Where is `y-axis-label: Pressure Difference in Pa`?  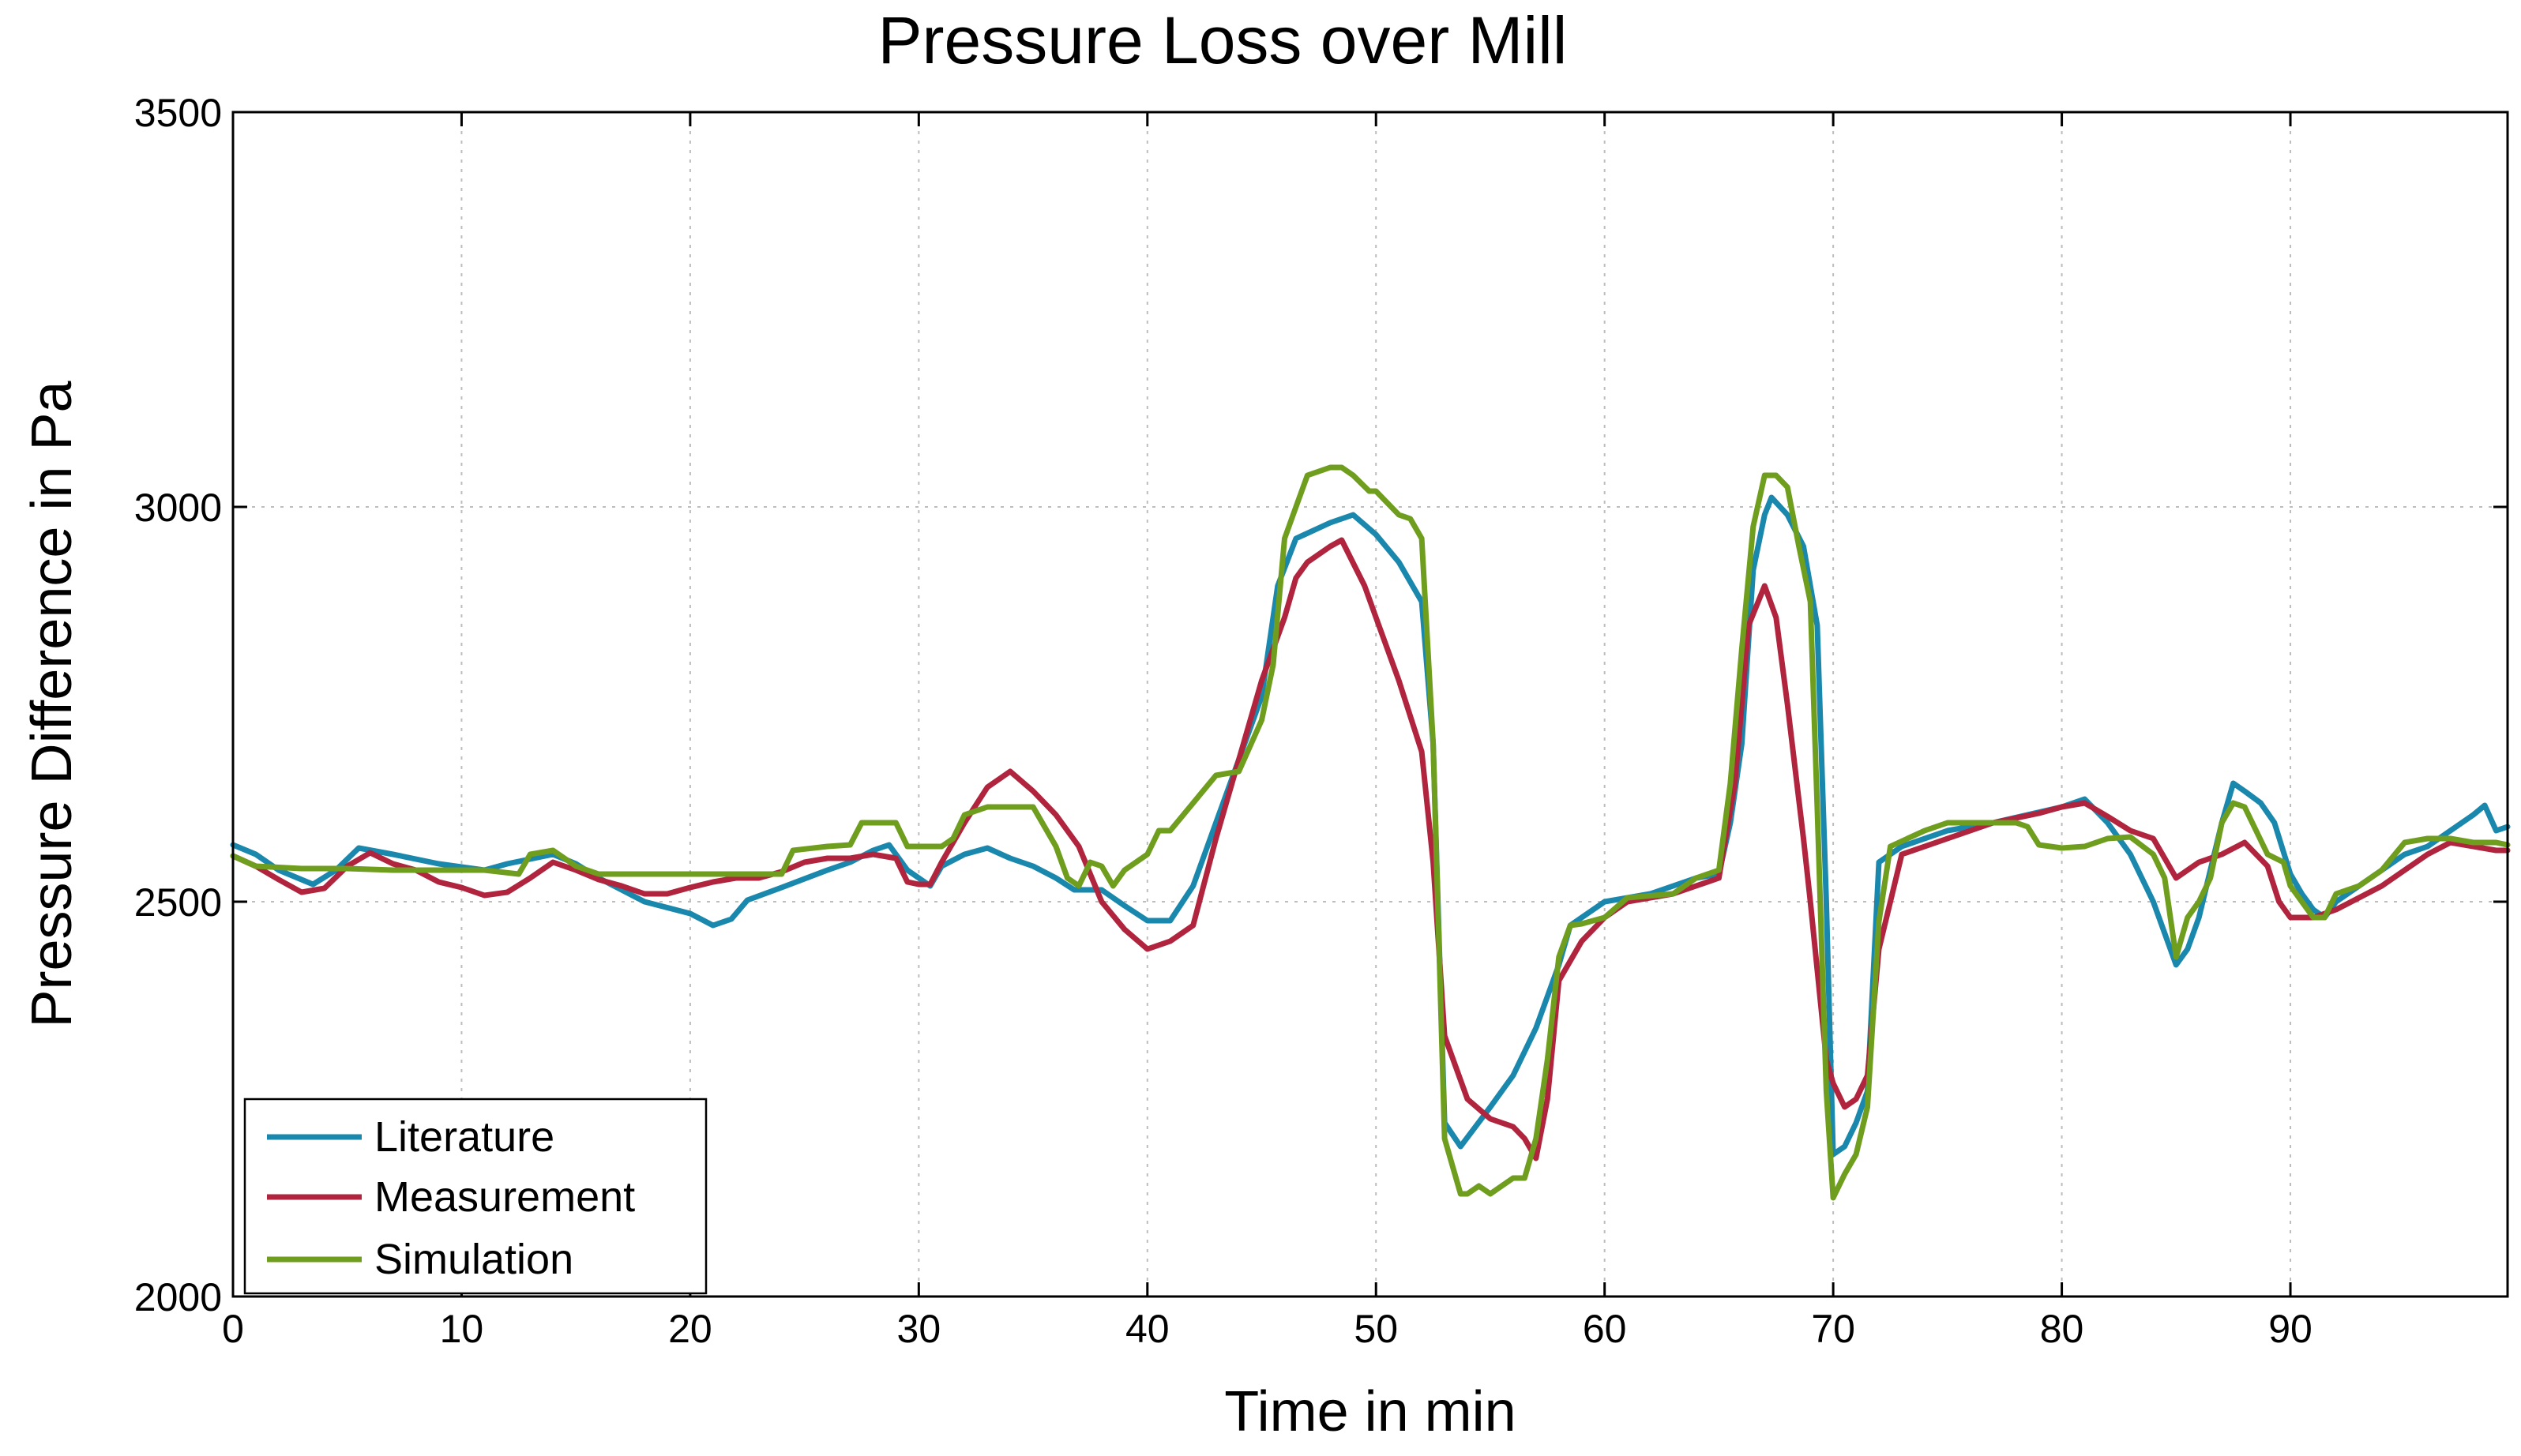 y-axis-label: Pressure Difference in Pa is located at coordinates (52, 704).